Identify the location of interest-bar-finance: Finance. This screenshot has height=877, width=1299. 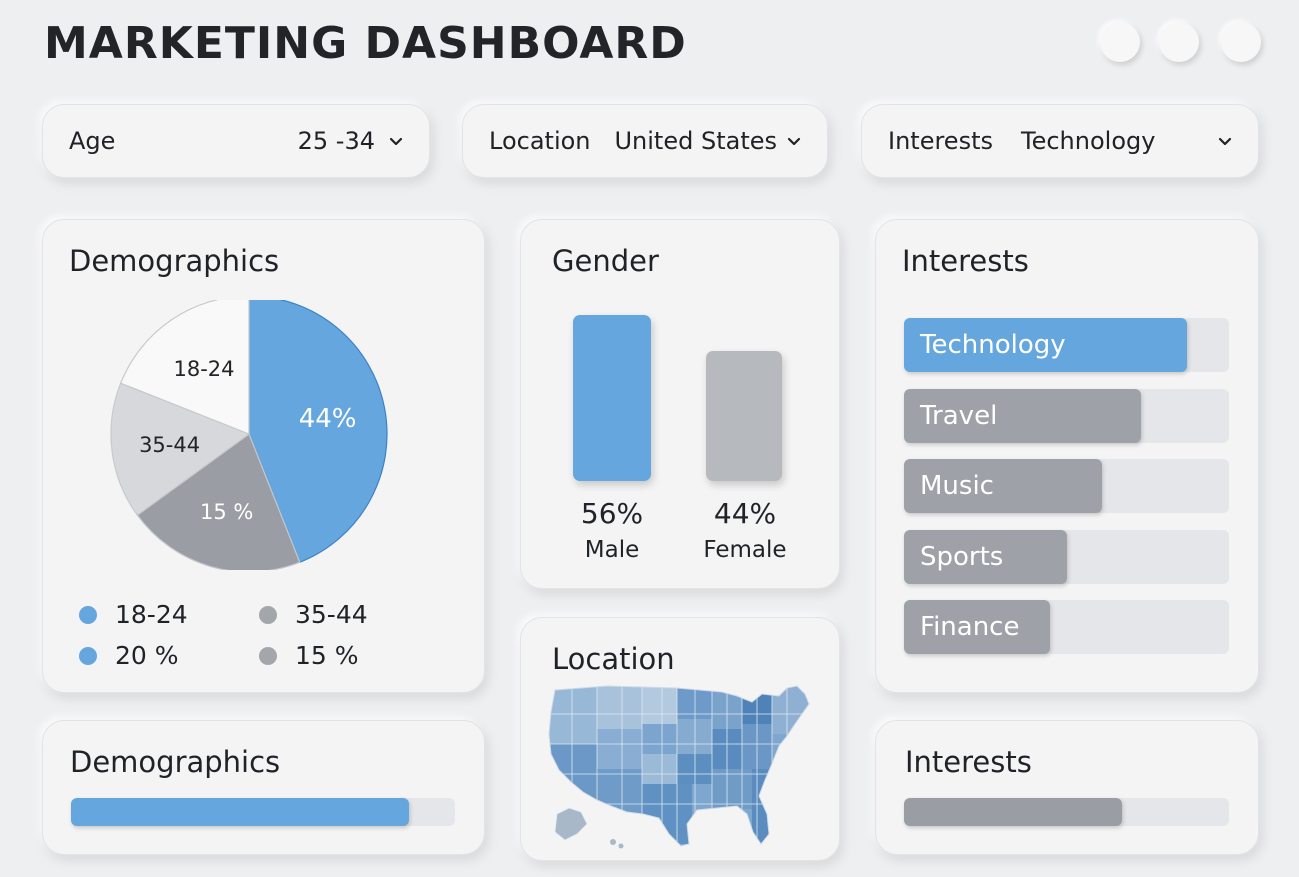
(977, 627).